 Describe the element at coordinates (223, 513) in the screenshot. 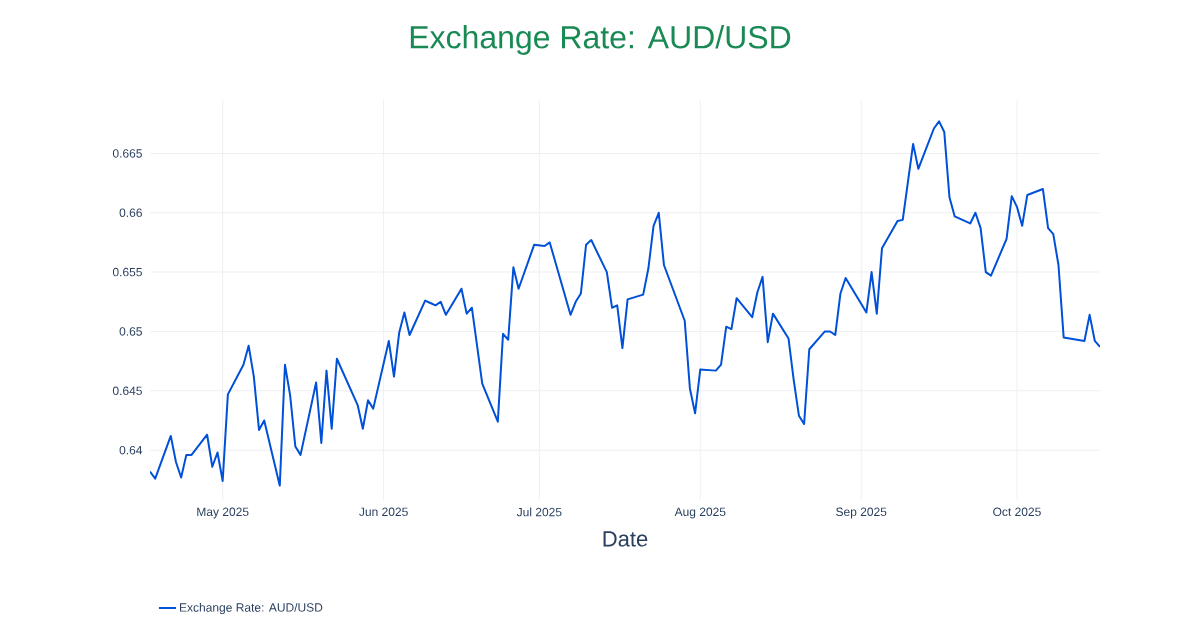

I see `x-tick-label: May 2025` at that location.